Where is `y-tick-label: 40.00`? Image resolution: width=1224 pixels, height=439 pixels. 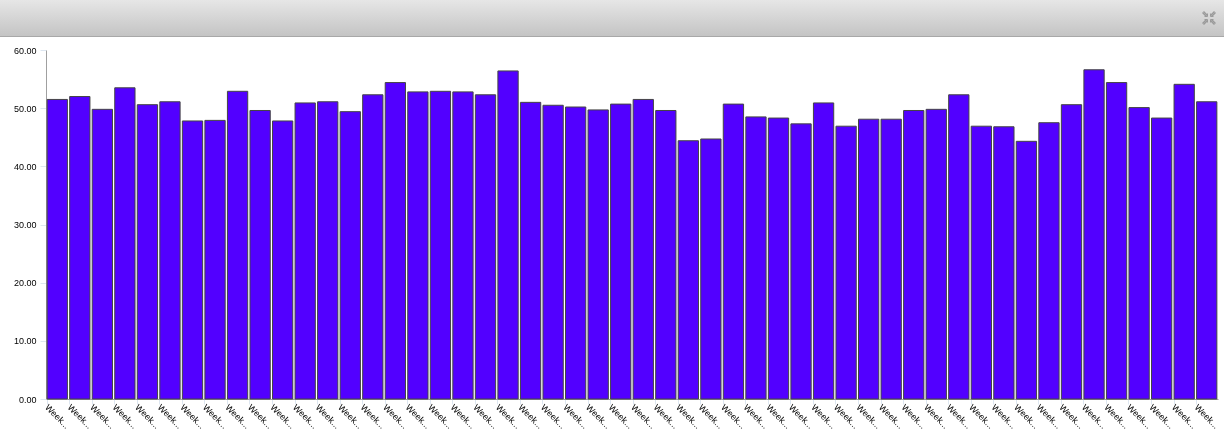 y-tick-label: 40.00 is located at coordinates (25, 166).